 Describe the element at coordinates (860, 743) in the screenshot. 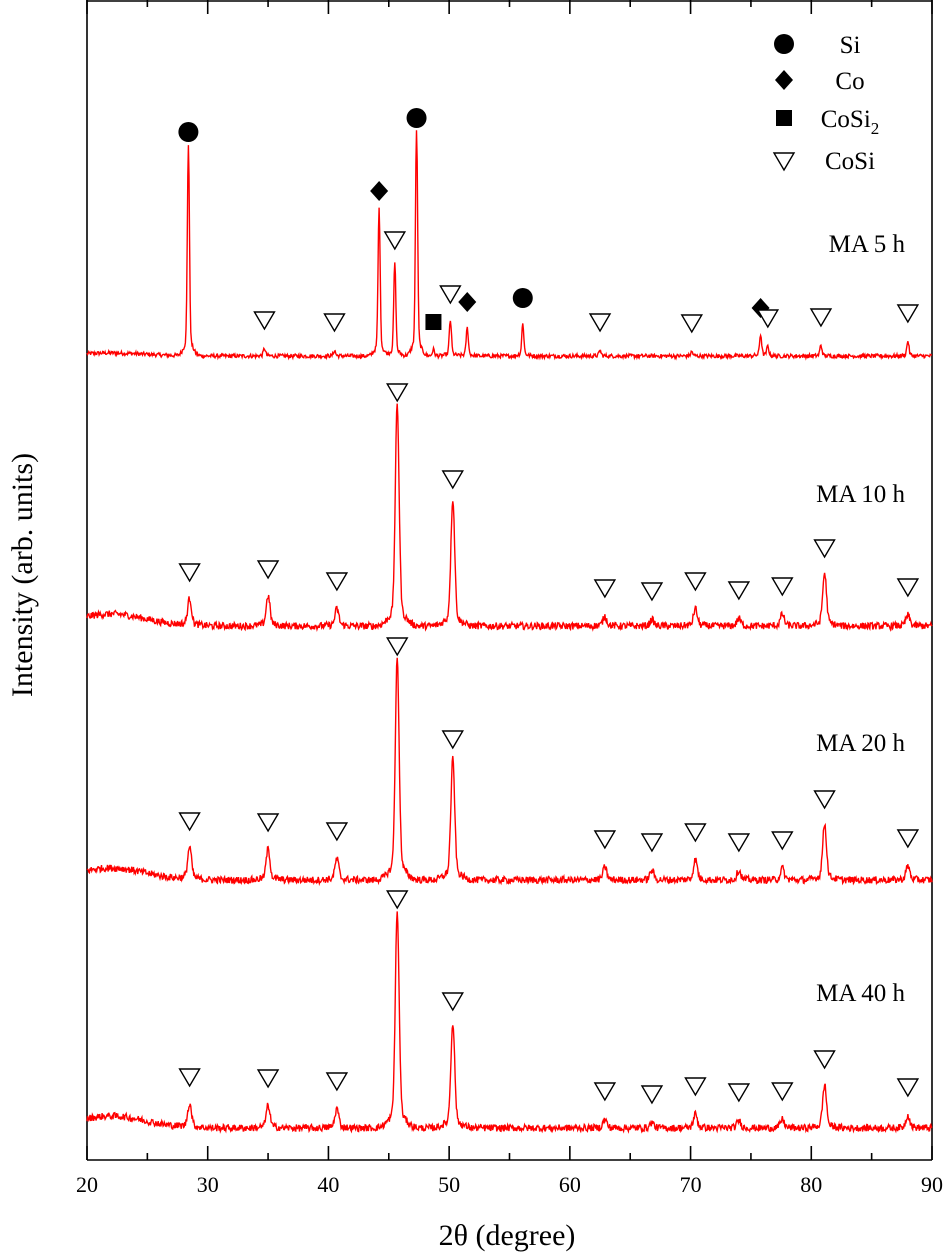

I see `sample-label: MA 20 h` at that location.